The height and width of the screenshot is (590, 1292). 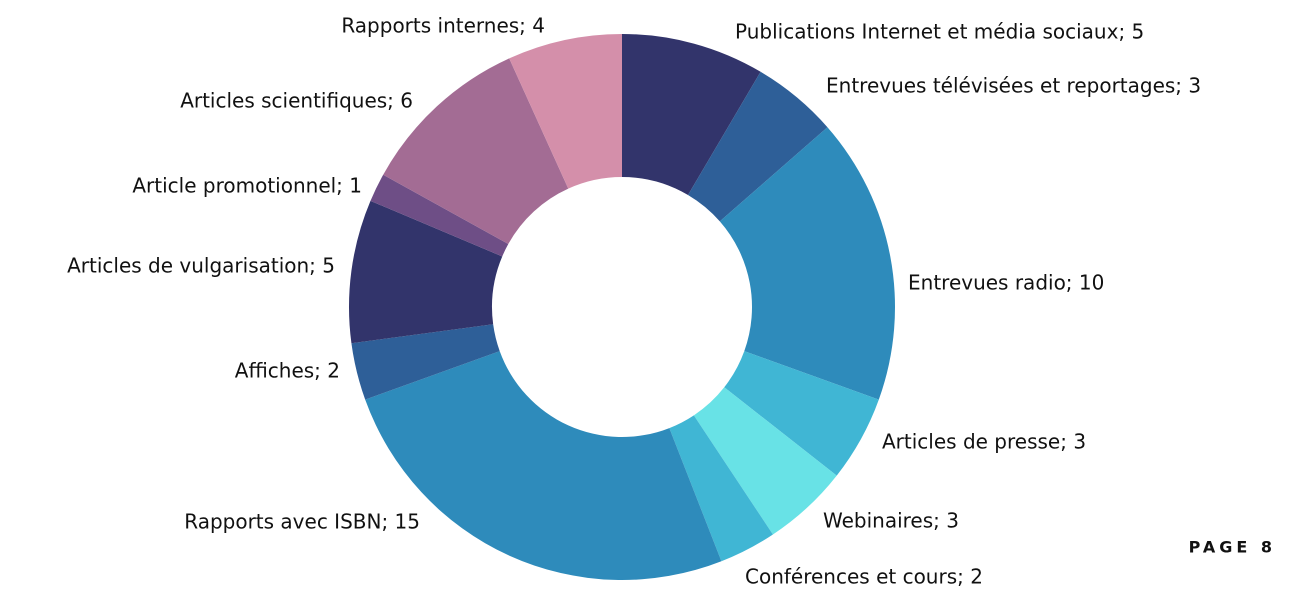 What do you see at coordinates (302, 522) in the screenshot?
I see `slice-label: Rapports avec ISBN; 15` at bounding box center [302, 522].